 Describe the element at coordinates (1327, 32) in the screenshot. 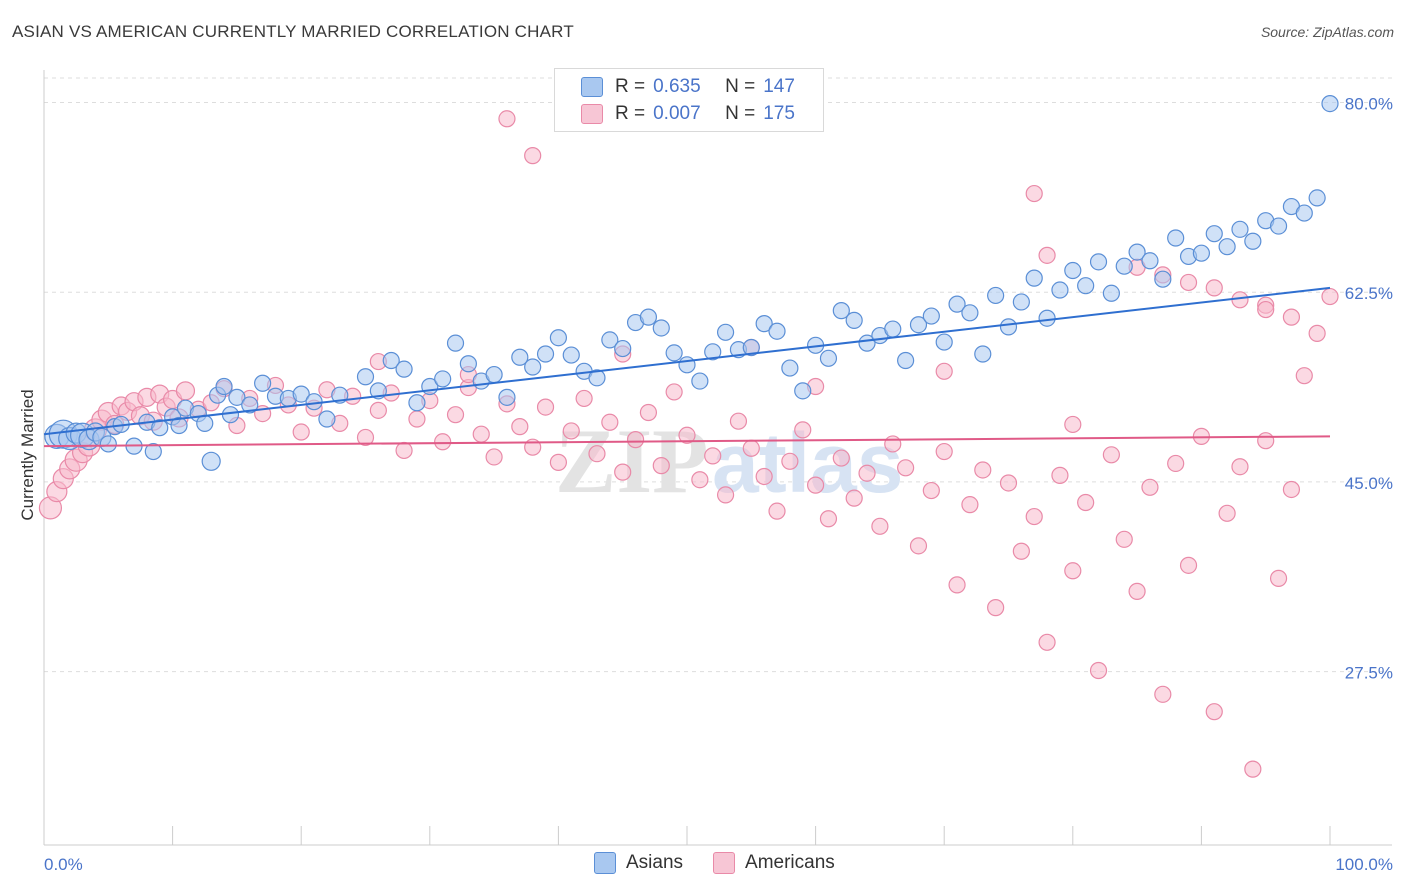

I see `chart-source: Source: ZipAtlas.com` at that location.